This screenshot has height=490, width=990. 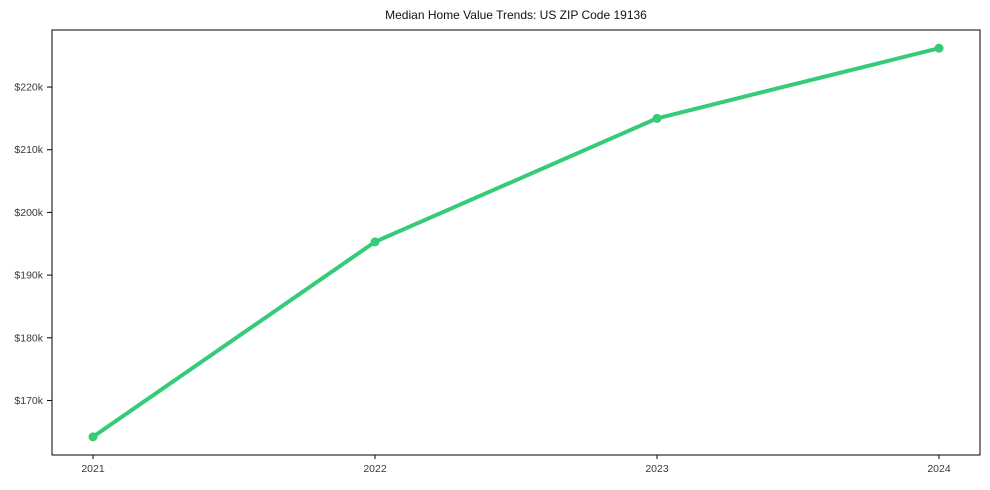 I want to click on y-tick-label: $200k, so click(x=28, y=213).